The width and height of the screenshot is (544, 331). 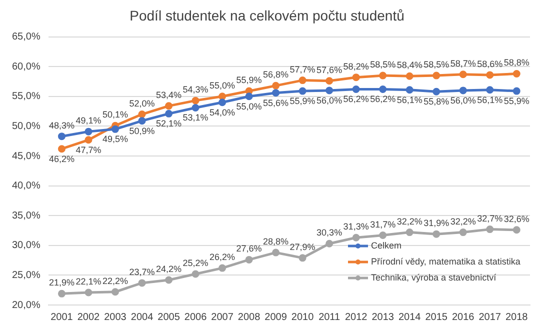 What do you see at coordinates (463, 63) in the screenshot?
I see `data-label: 58,7%` at bounding box center [463, 63].